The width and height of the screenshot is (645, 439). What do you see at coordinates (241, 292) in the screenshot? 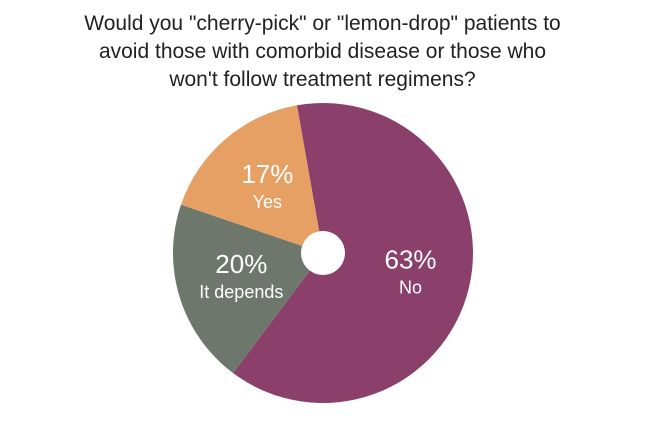
I see `category-label: It depends` at bounding box center [241, 292].